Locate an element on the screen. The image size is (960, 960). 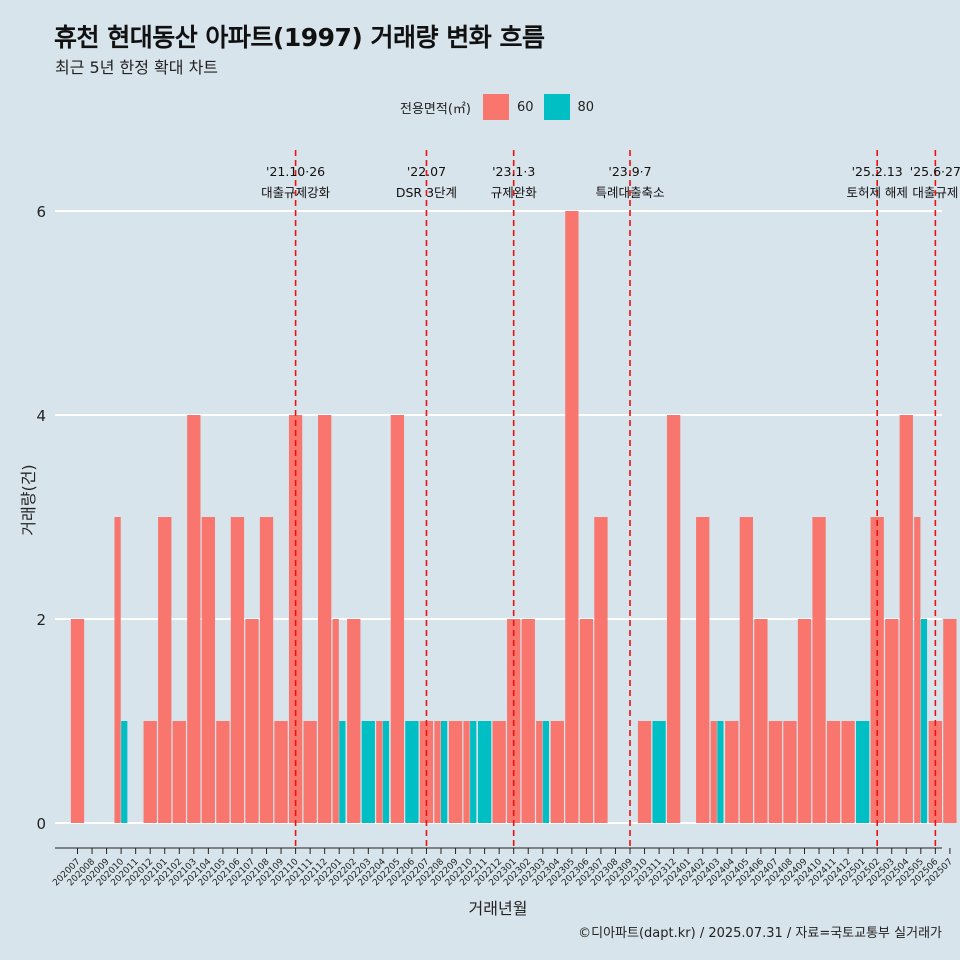
event-desc-label: 대출규제 is located at coordinates (935, 192).